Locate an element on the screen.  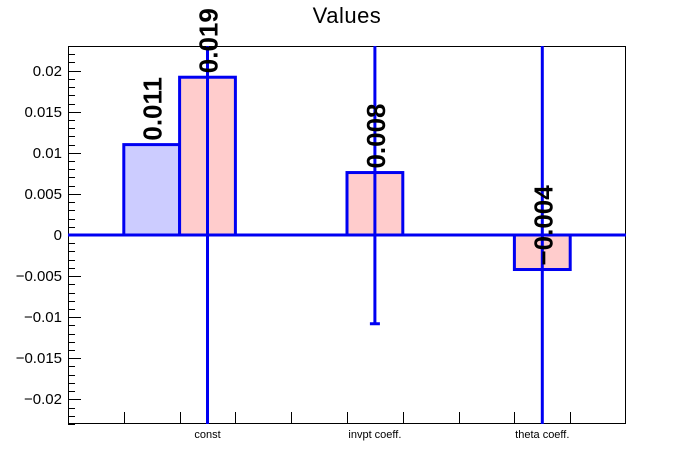
y-axis-tick-label: 0.02 is located at coordinates (47, 71).